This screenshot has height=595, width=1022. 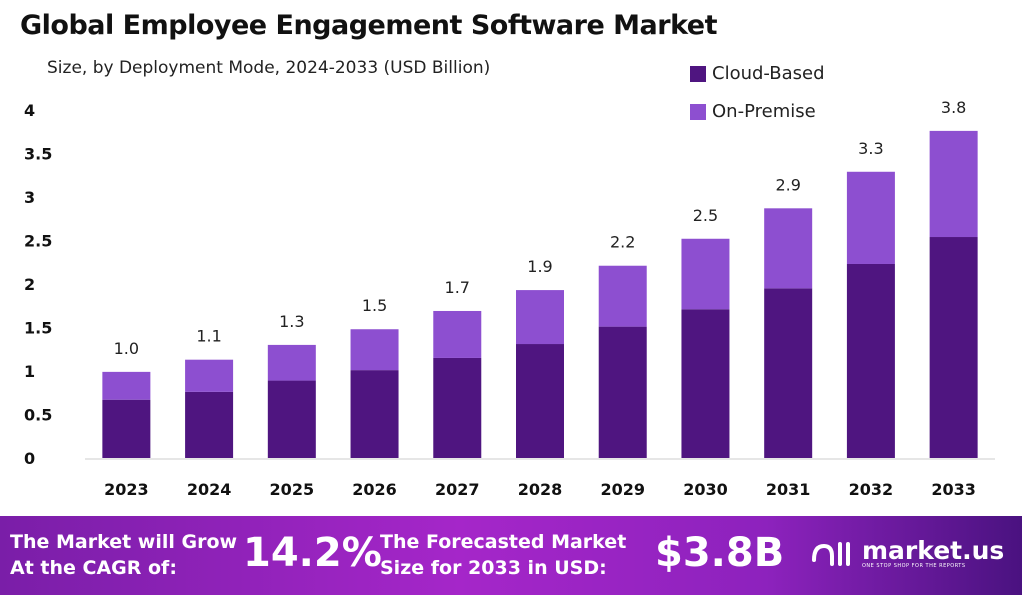 What do you see at coordinates (29, 110) in the screenshot?
I see `y-tick-label: 4` at bounding box center [29, 110].